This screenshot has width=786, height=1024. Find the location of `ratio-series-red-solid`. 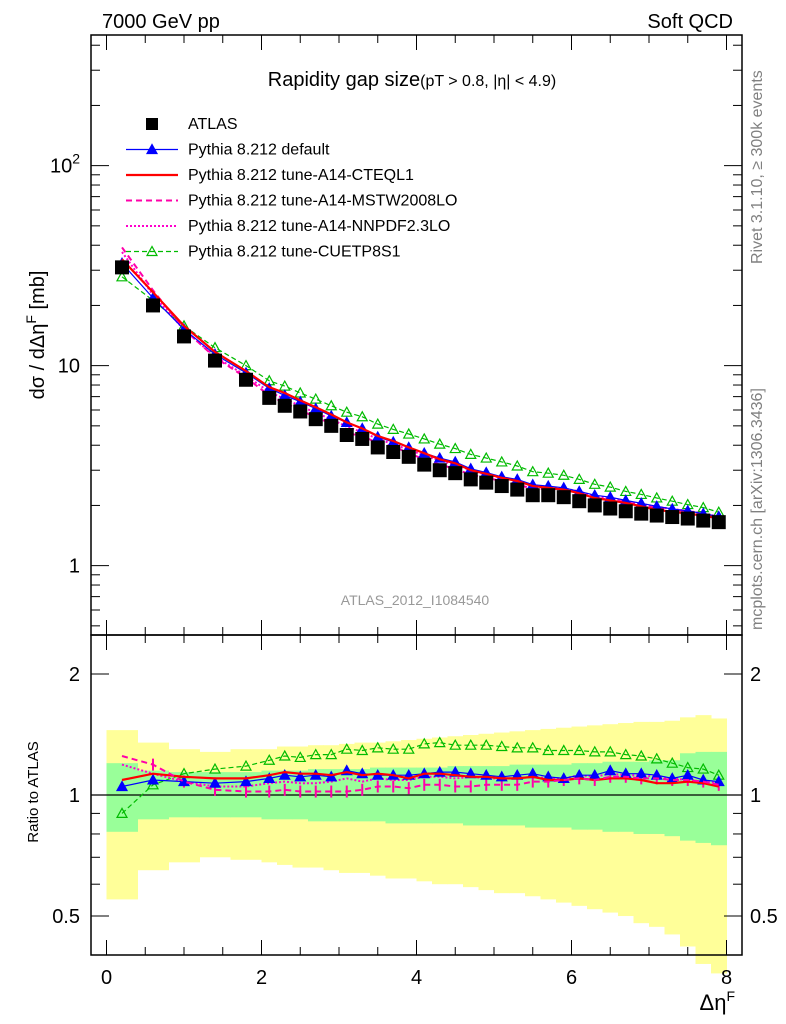

ratio-series-red-solid is located at coordinates (420, 779).